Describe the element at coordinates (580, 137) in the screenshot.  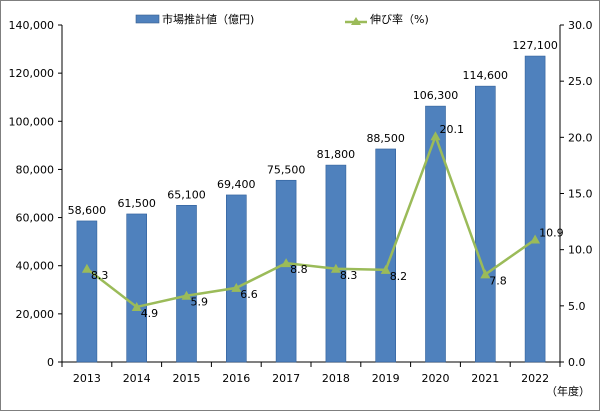
I see `right-tick-label: 20.0` at that location.